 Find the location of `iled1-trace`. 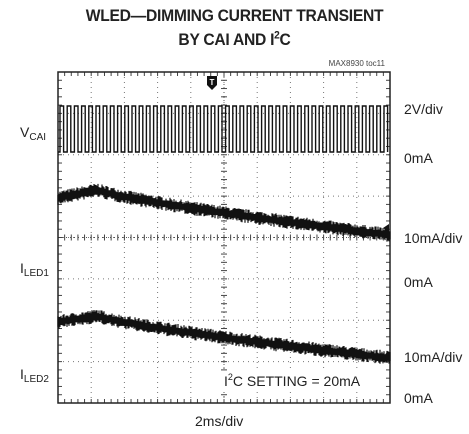

iled1-trace is located at coordinates (224, 212).